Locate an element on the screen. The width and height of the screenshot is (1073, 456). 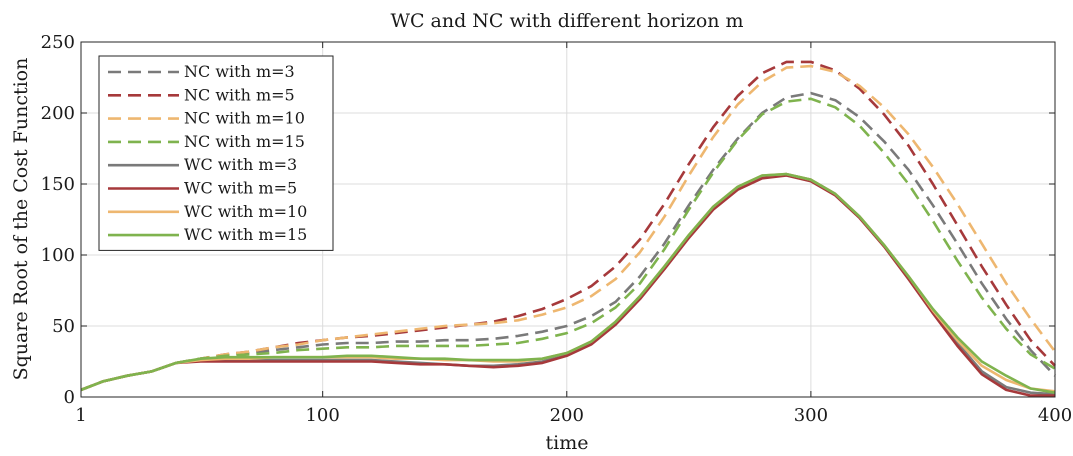
legend-box is located at coordinates (216, 153).